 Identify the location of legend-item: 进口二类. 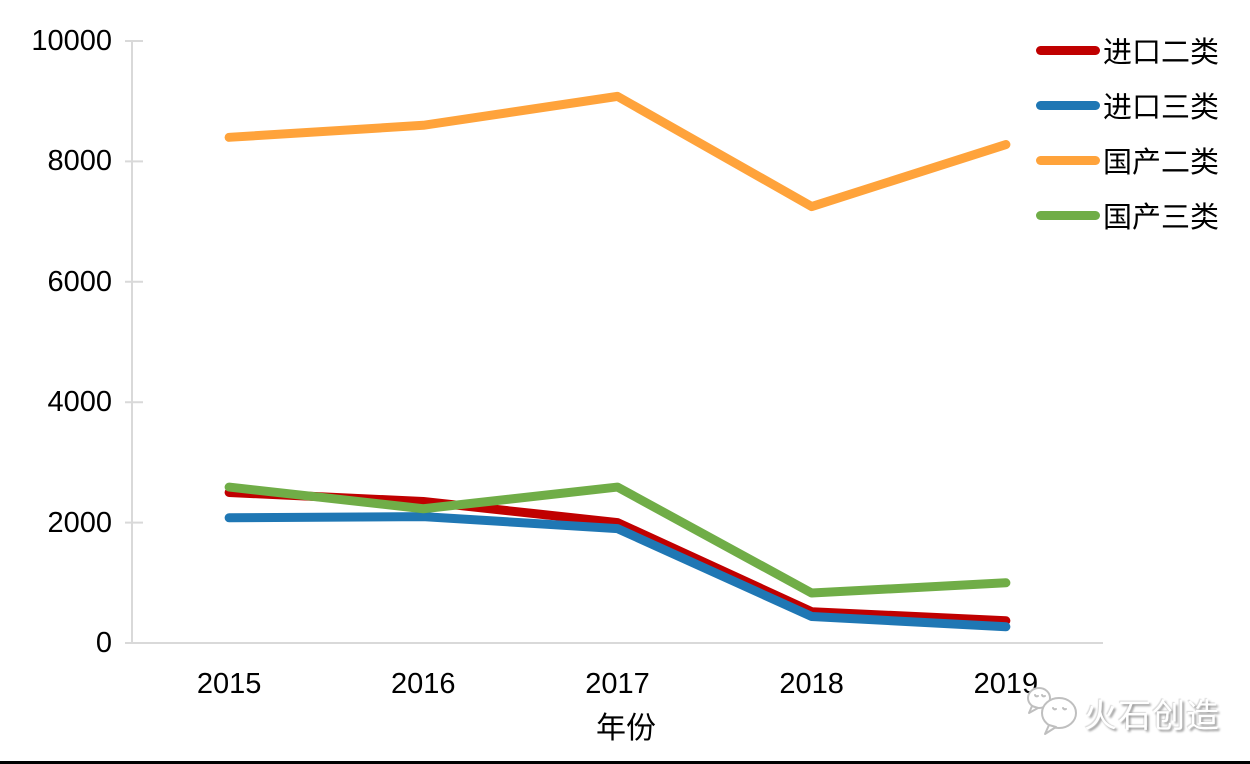
(1127, 52).